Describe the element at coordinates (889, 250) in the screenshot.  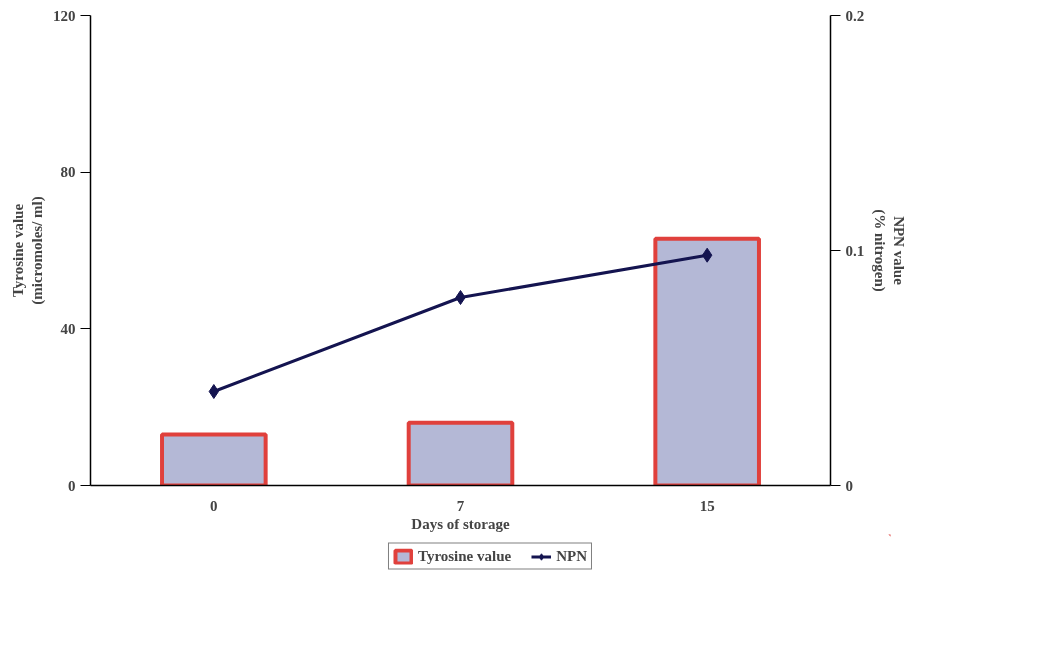
I see `y2-axis-title: NPN value (% nitrogen)` at that location.